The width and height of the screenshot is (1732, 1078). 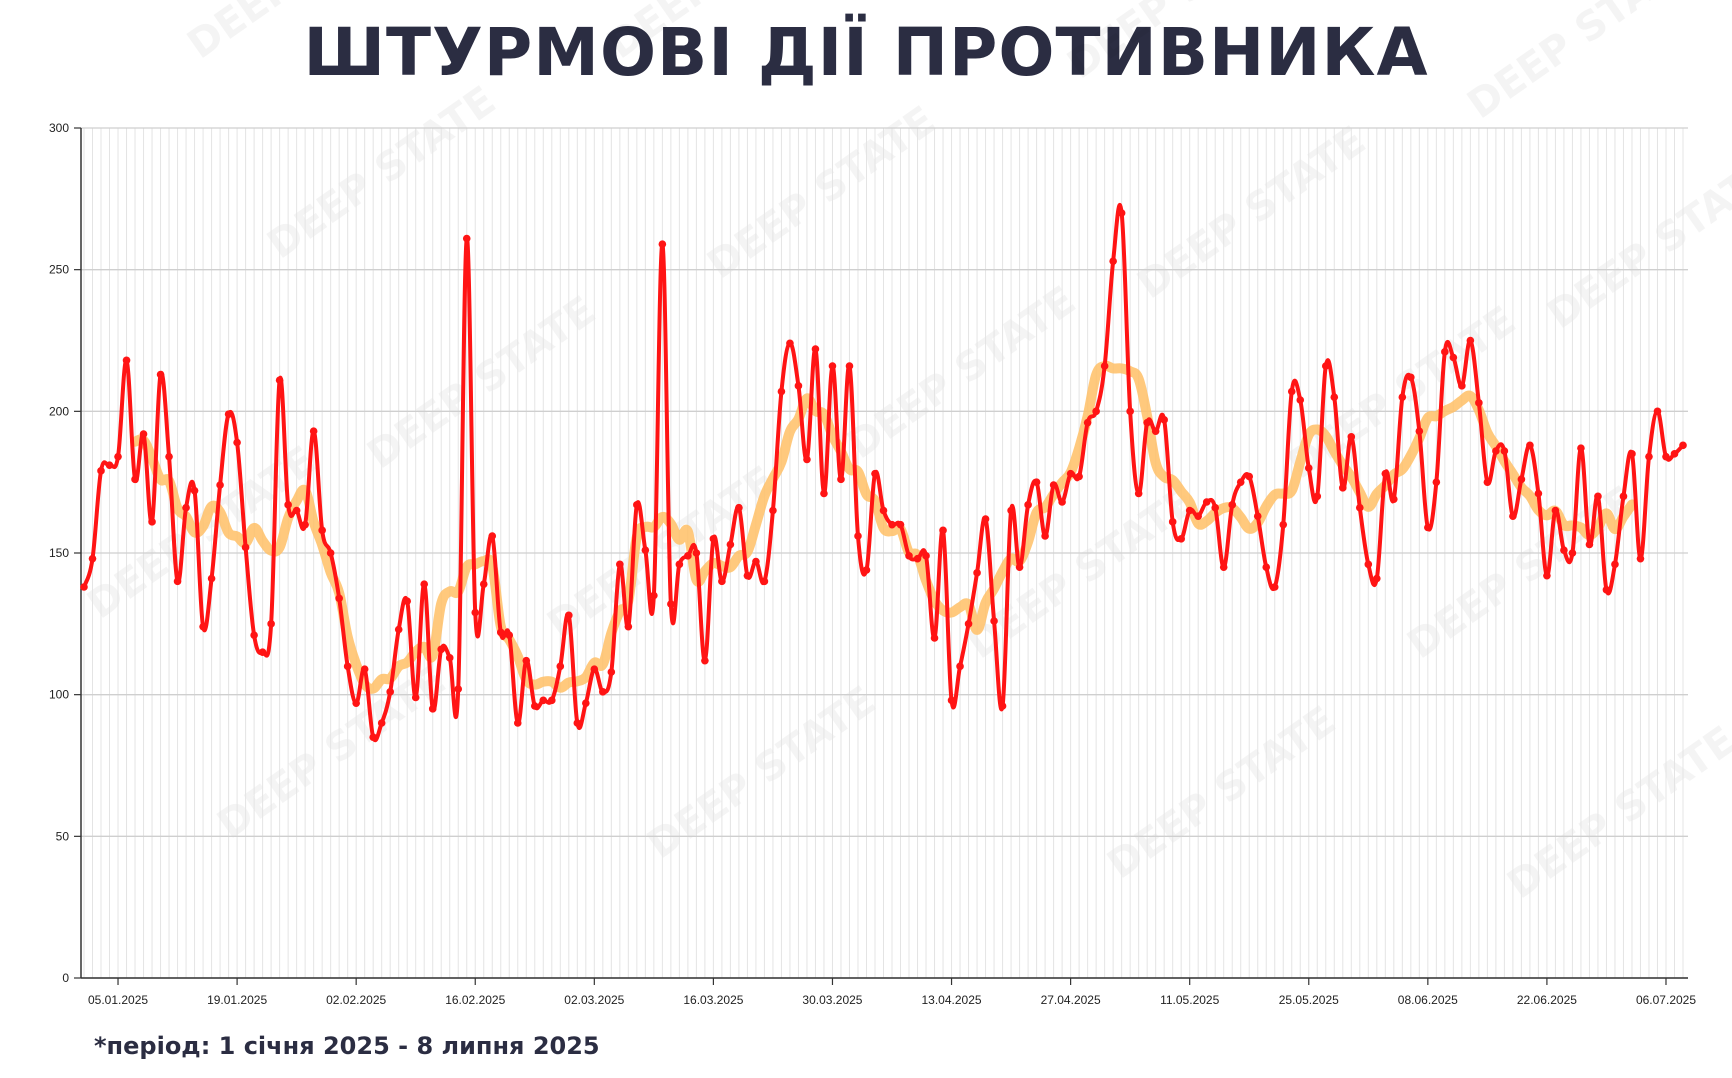 I want to click on x-tick-label: 22.06.2025, so click(x=1547, y=1000).